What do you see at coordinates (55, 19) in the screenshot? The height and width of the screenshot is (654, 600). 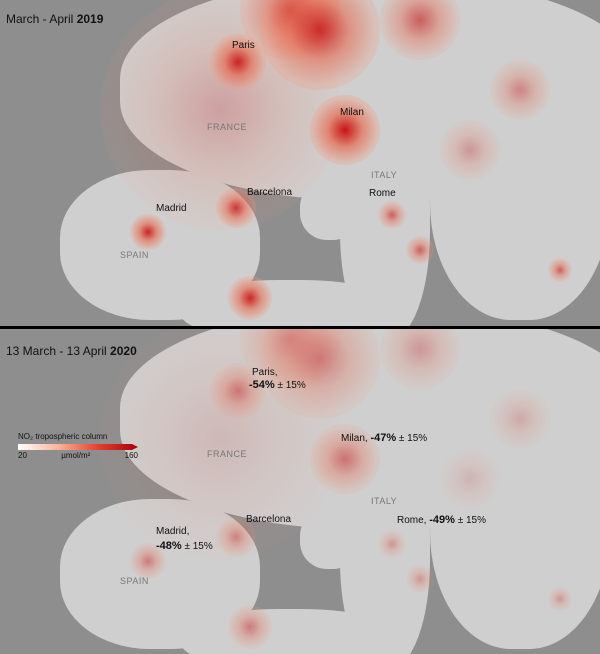 I see `panel-title: March - April 2019` at bounding box center [55, 19].